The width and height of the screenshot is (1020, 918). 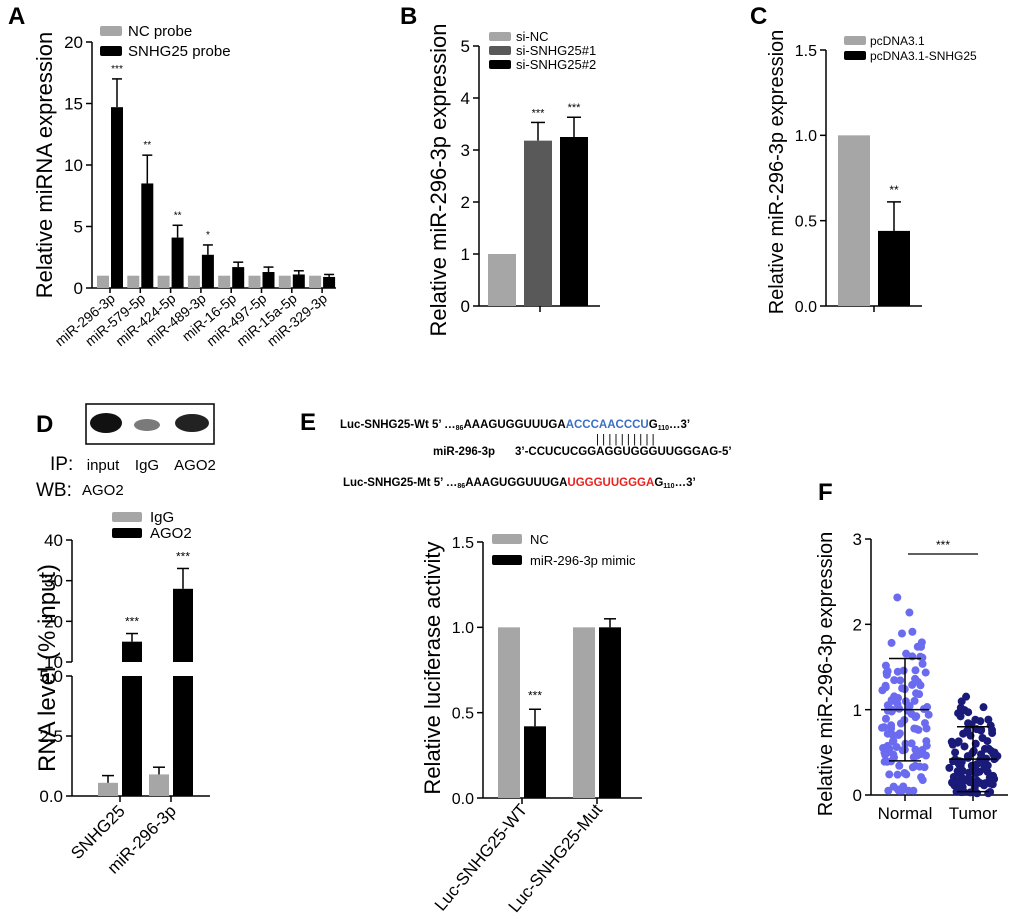 I want to click on panel-letter-f: F, so click(x=825, y=492).